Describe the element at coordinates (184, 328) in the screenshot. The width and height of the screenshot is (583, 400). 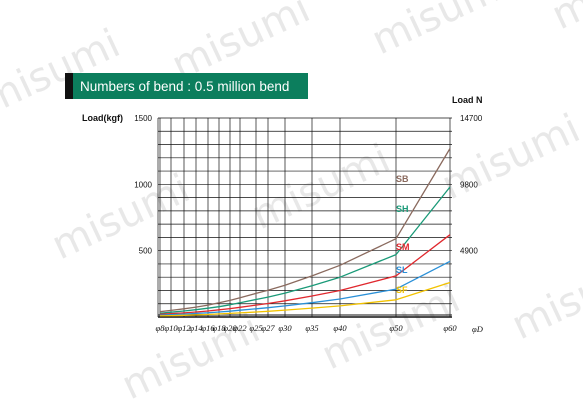
I see `x-tick-label-12: φ12` at that location.